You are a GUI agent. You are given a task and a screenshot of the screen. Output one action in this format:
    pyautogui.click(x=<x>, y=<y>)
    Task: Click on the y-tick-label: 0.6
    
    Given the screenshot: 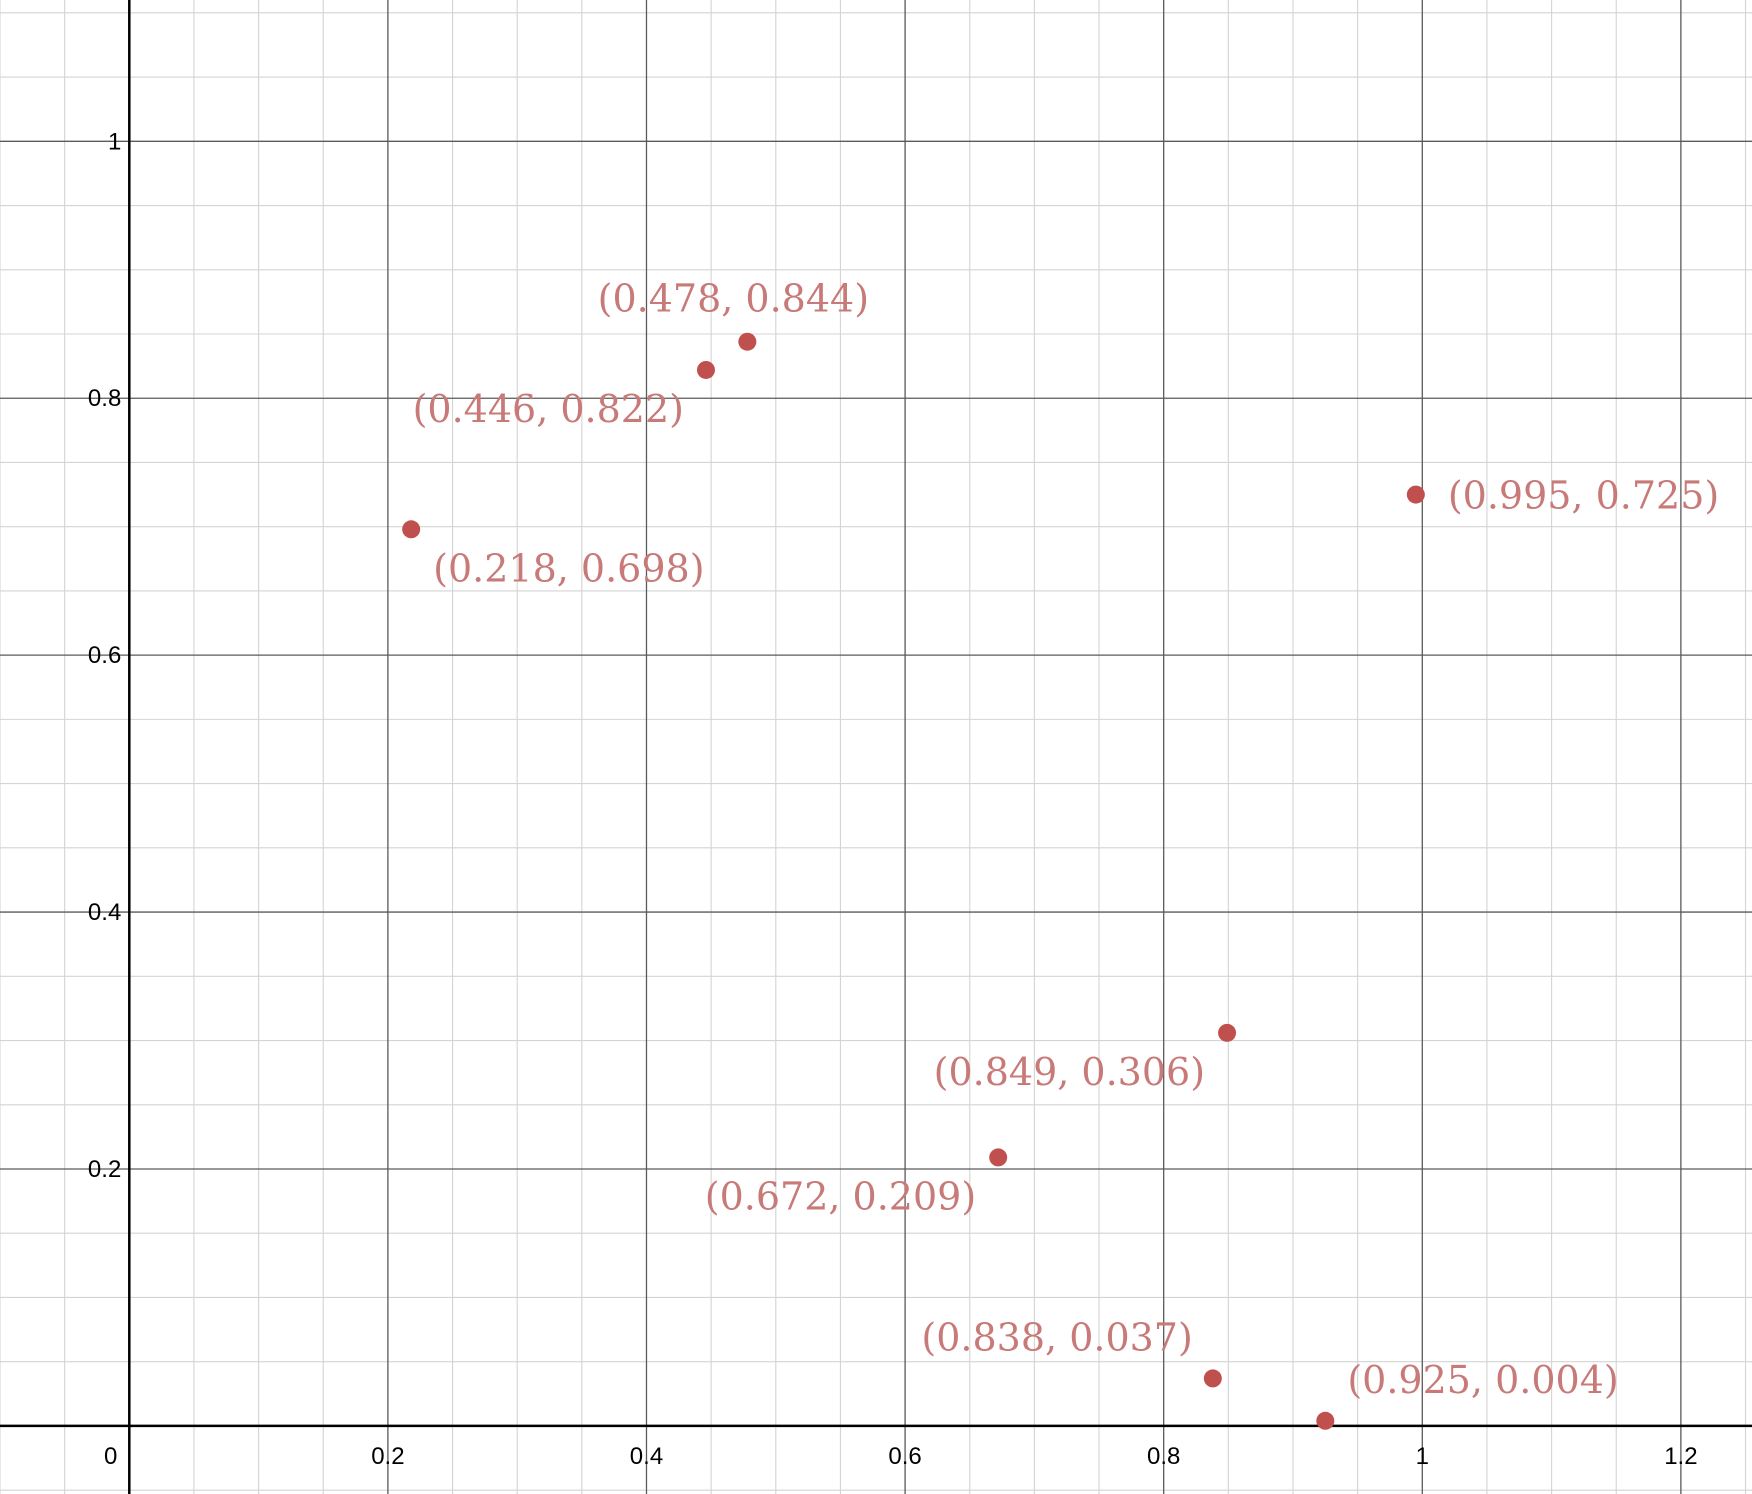 What is the action you would take?
    pyautogui.click(x=104, y=655)
    